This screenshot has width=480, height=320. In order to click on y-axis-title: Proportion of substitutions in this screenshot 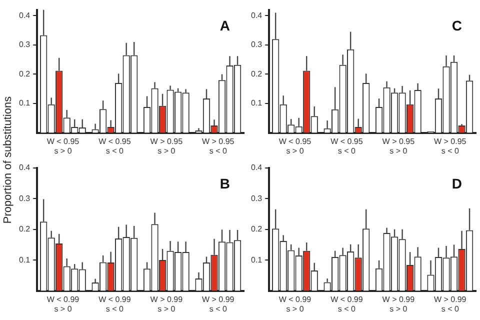, I will do `click(8, 160)`.